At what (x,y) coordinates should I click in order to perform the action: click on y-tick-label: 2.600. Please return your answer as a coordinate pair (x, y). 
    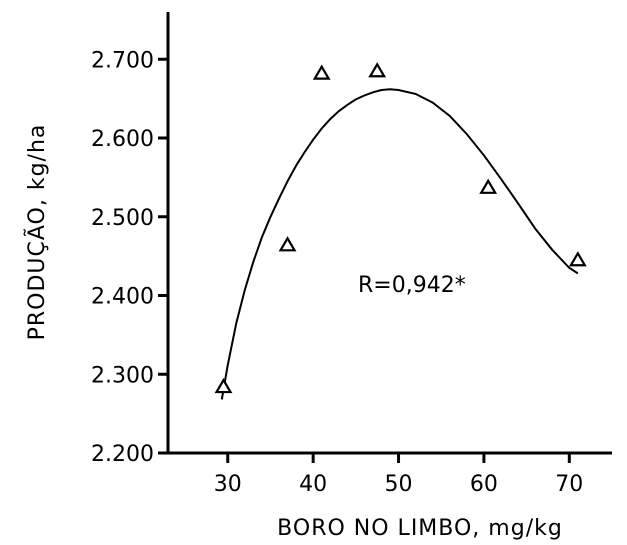
    Looking at the image, I should click on (122, 139).